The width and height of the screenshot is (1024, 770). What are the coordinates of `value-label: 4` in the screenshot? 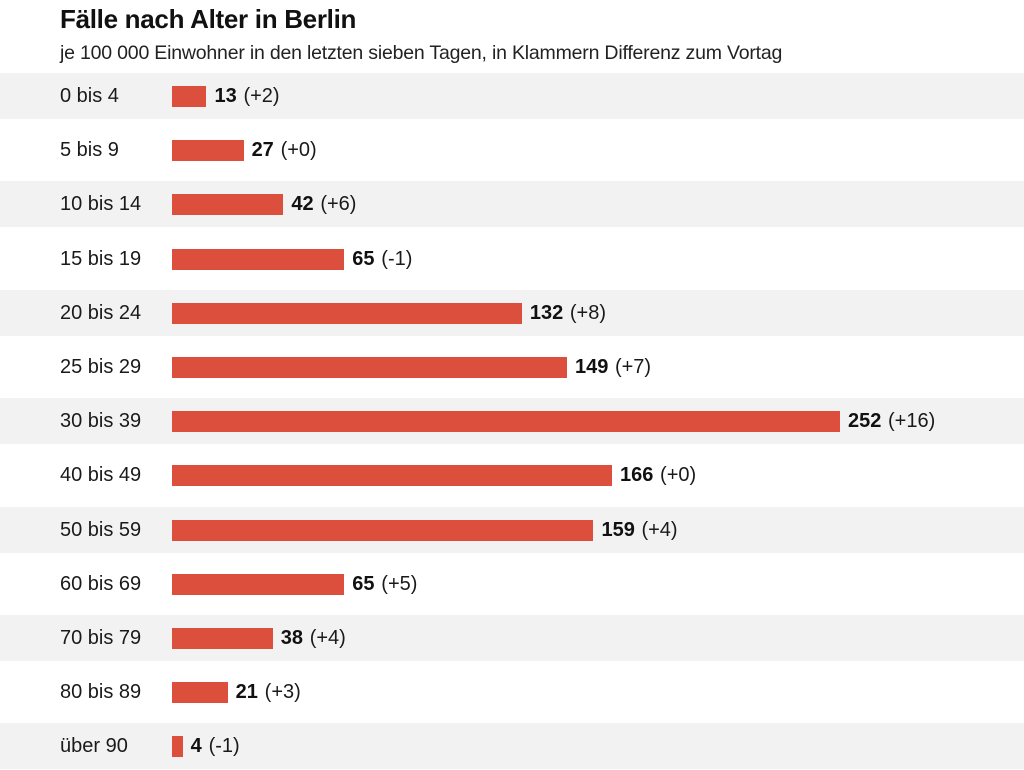 It's located at (196, 746).